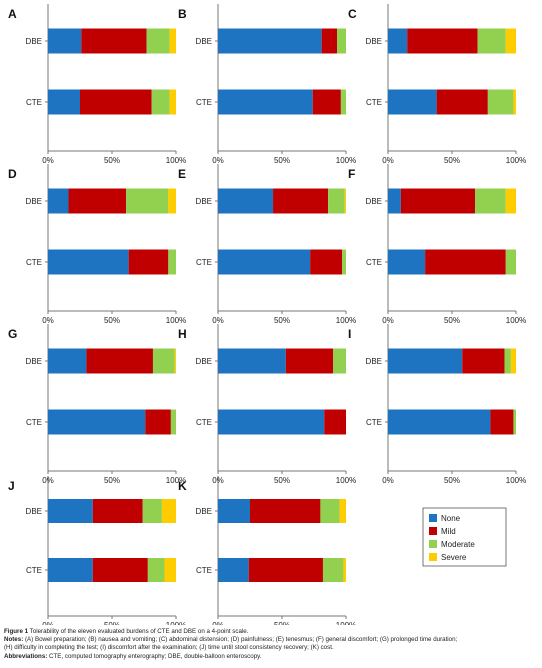 This screenshot has width=542, height=668. I want to click on bar-k-cte-severe, so click(344, 570).